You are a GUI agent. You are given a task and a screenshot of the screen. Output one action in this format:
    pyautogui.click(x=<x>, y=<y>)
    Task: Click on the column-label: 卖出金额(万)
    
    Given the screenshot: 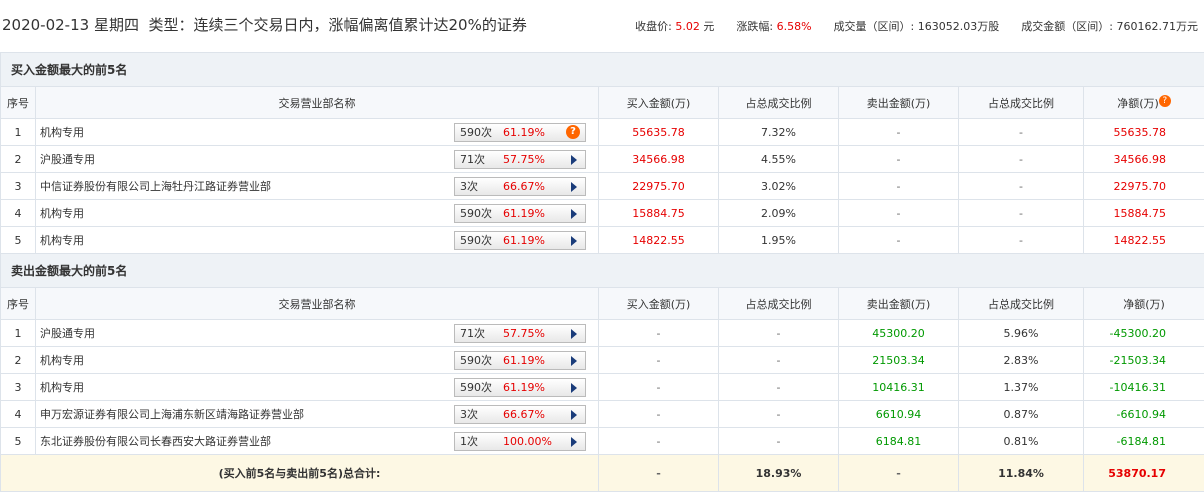 What is the action you would take?
    pyautogui.click(x=898, y=103)
    